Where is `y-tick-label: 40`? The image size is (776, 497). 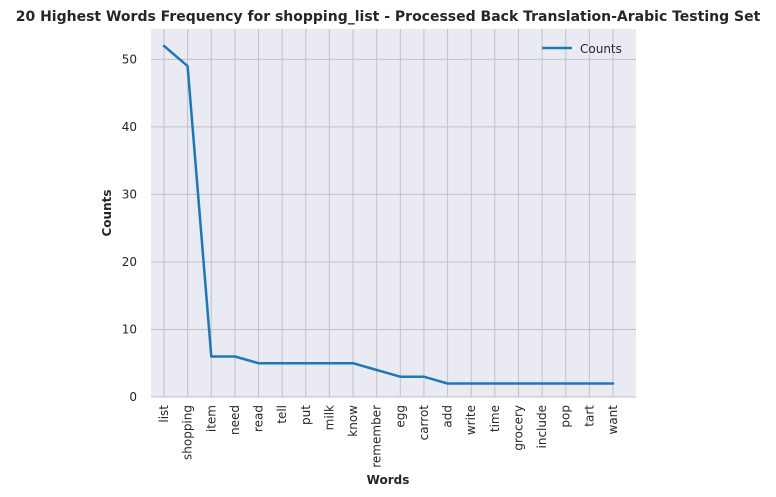 y-tick-label: 40 is located at coordinates (129, 127).